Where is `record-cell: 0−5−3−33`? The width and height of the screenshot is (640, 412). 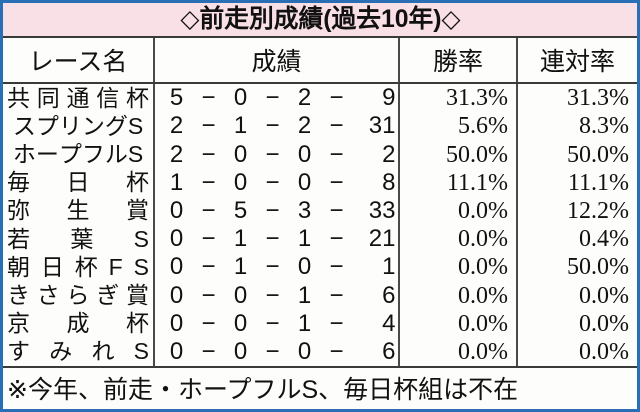
record-cell: 0−5−3−33 is located at coordinates (276, 211).